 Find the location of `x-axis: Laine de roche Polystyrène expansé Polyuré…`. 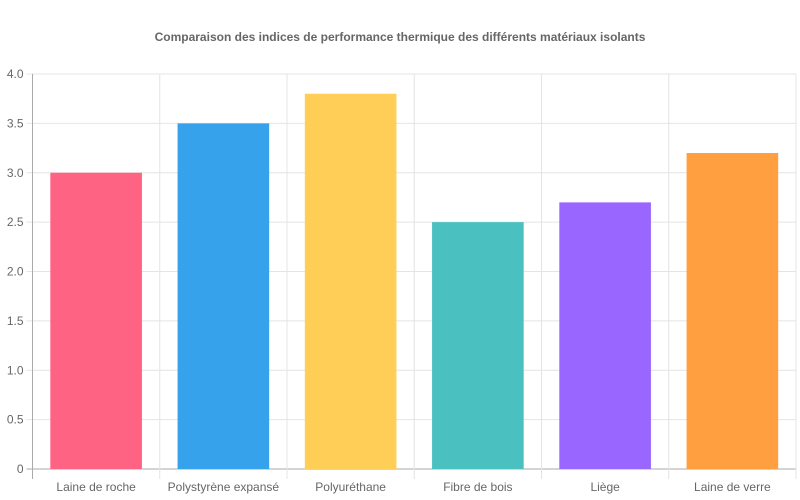

x-axis: Laine de roche Polystyrène expansé Polyuré… is located at coordinates (413, 487).